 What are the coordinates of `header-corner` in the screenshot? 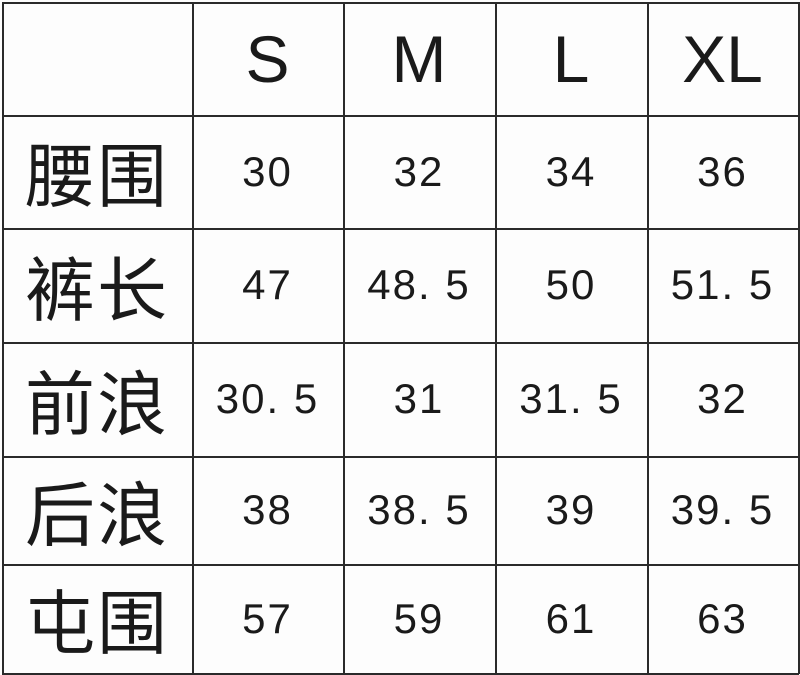 It's located at (97, 58).